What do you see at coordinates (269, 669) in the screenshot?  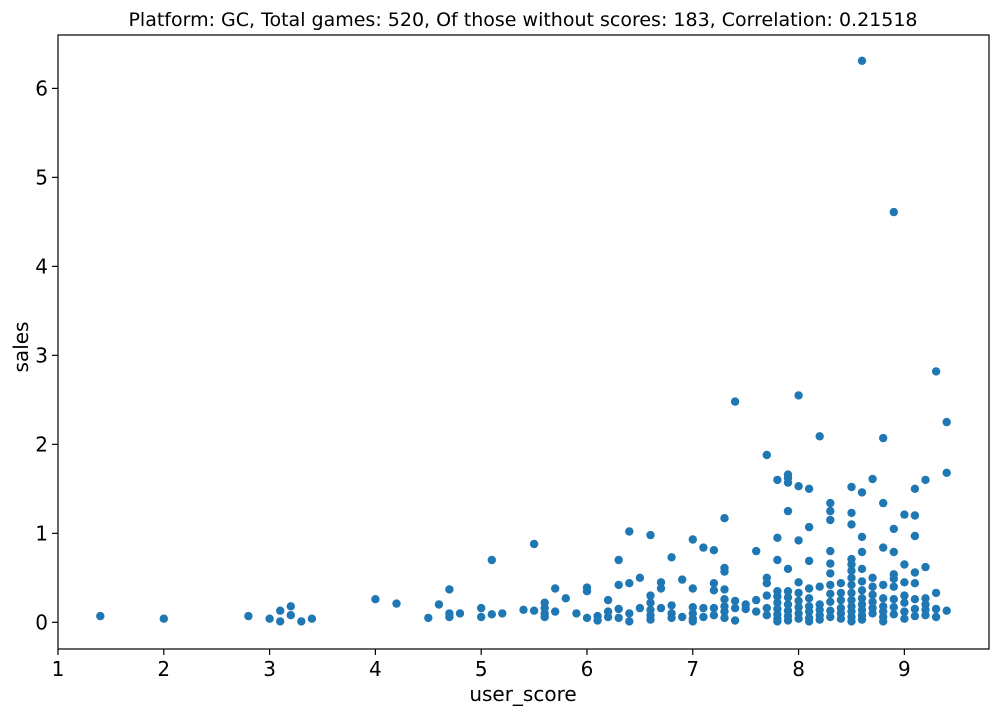 I see `x-tick-label: 3` at bounding box center [269, 669].